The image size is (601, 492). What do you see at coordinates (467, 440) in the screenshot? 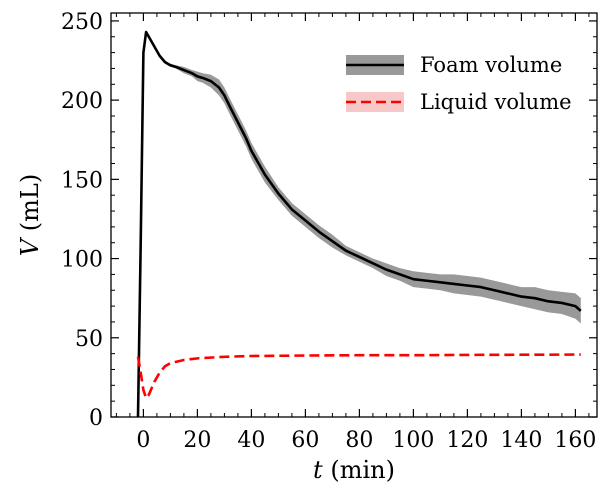
I see `x-tick-label: 120` at bounding box center [467, 440].